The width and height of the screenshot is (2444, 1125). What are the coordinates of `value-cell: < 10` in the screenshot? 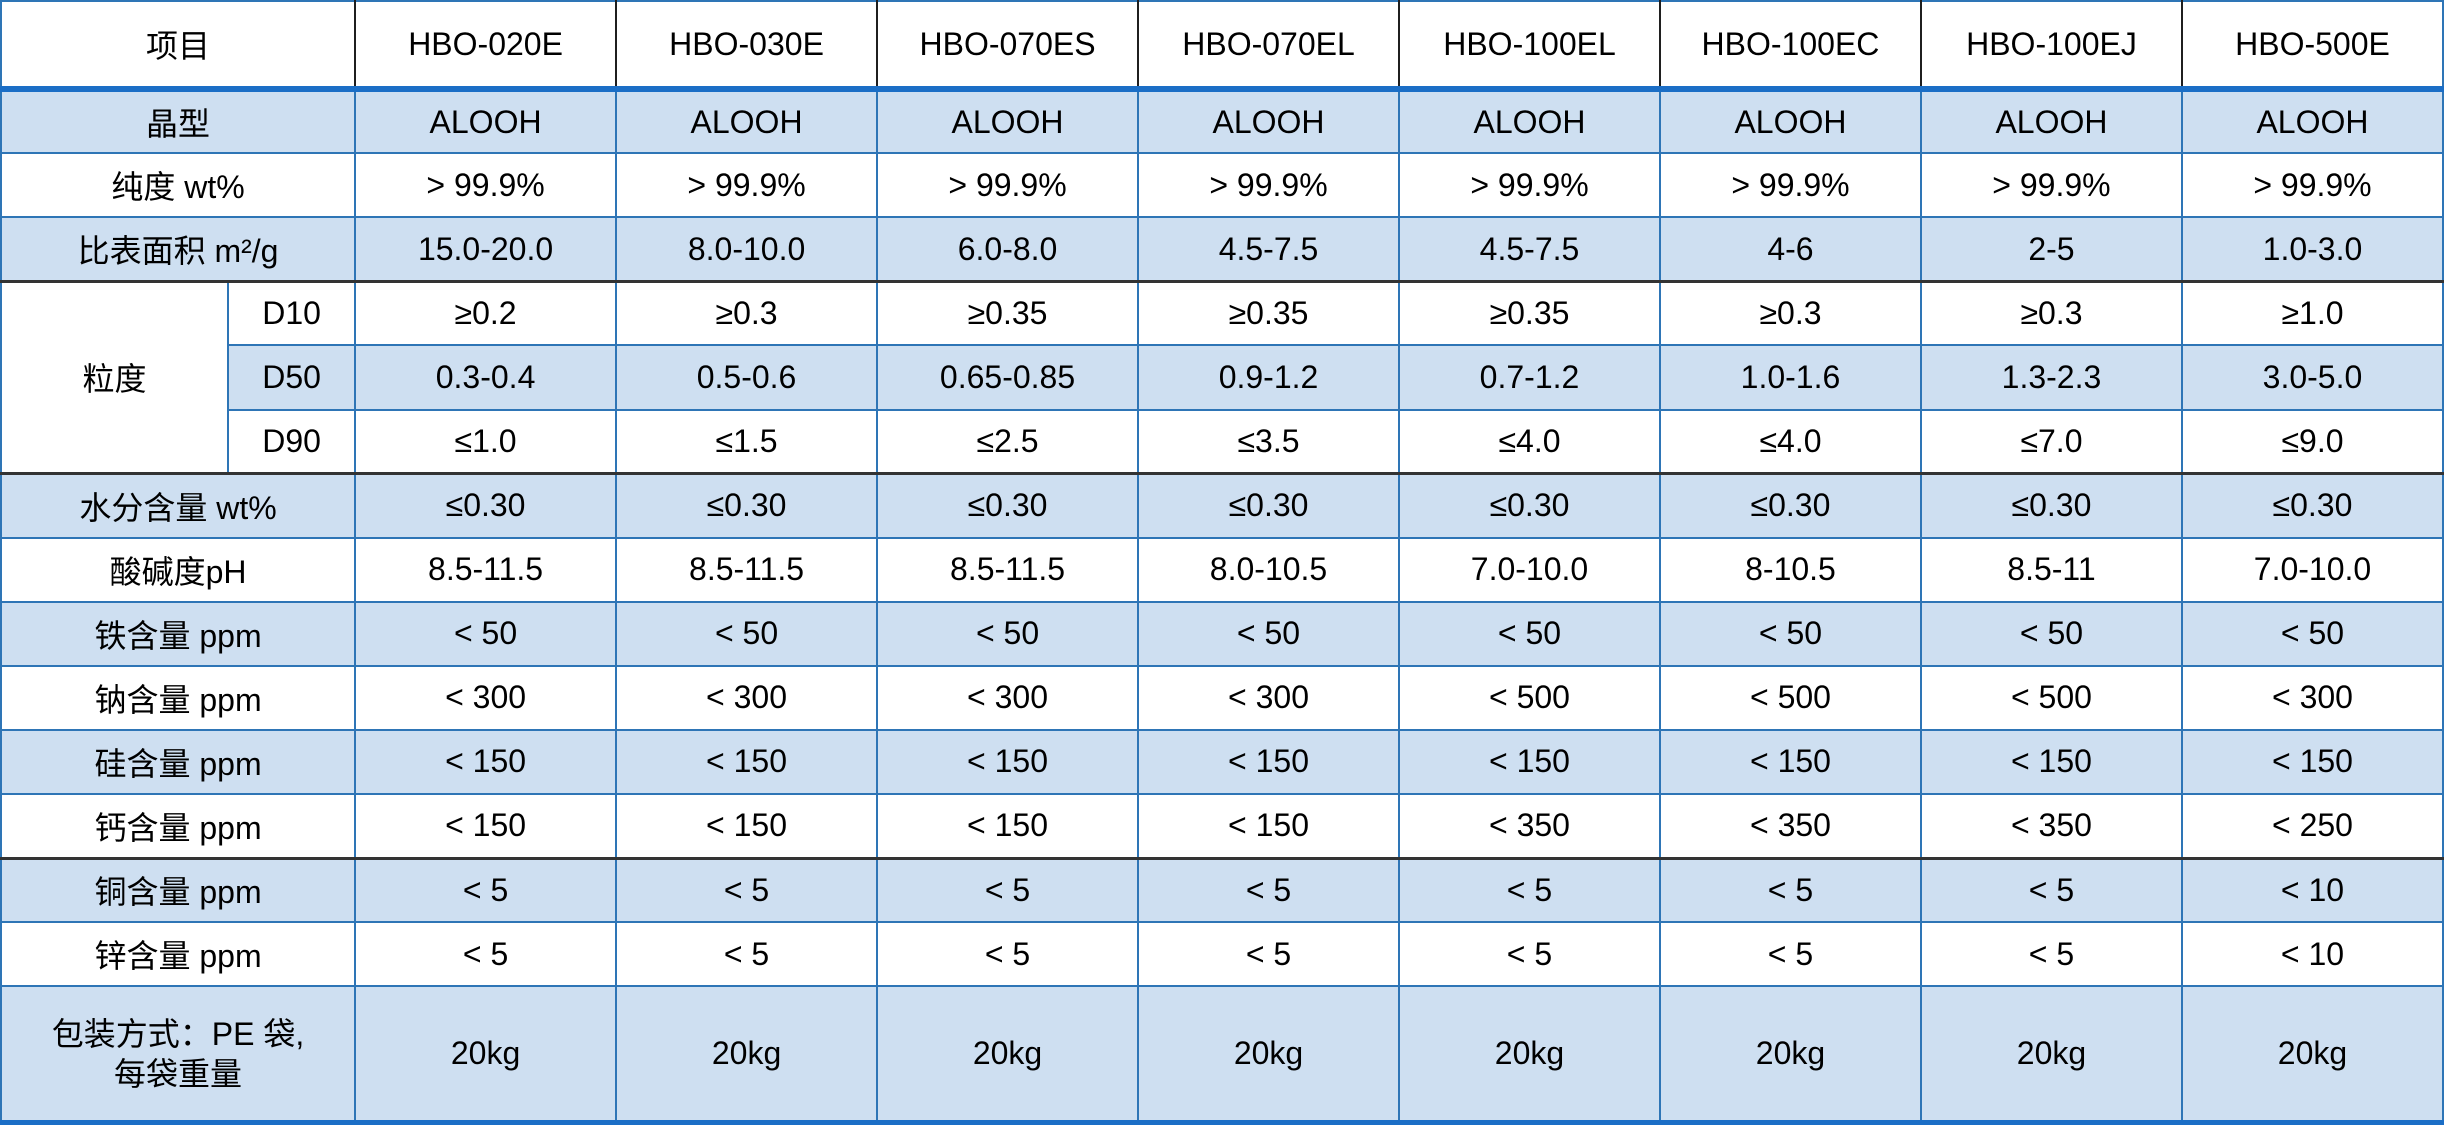 It's located at (2312, 890).